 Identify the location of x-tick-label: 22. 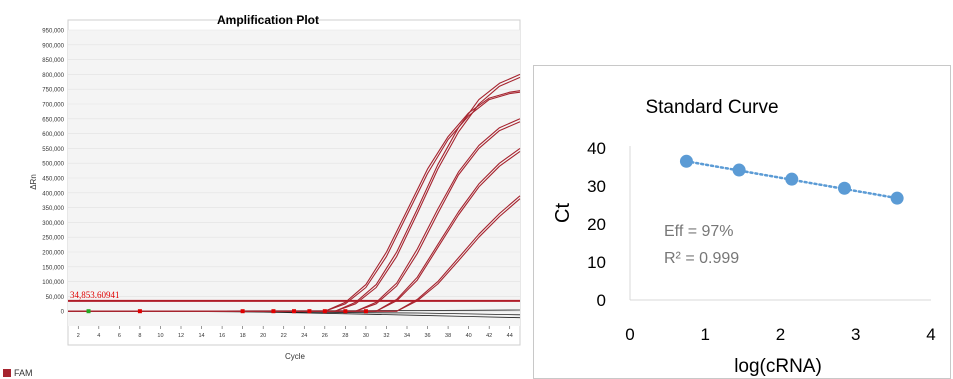
(284, 336).